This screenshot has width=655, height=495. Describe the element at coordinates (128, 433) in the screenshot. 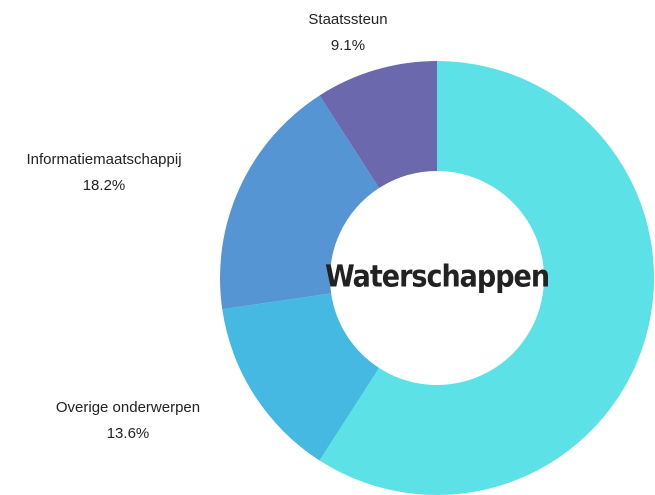

I see `segment-value-label: 13.6%` at that location.